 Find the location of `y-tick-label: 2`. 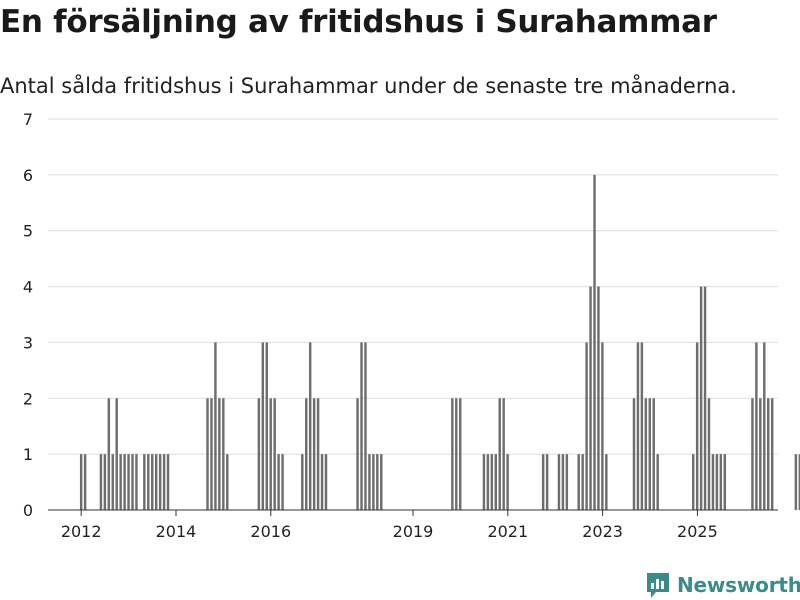

y-tick-label: 2 is located at coordinates (28, 398).